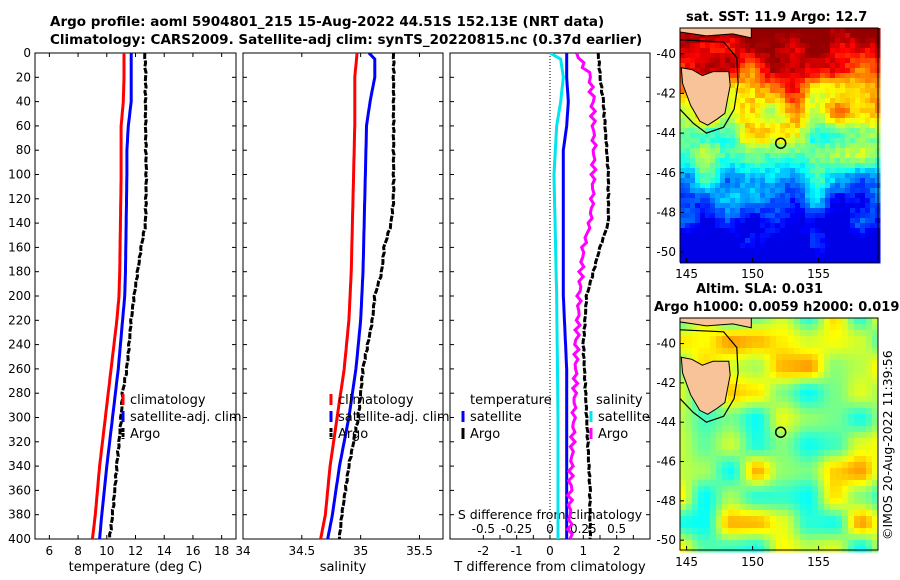 The height and width of the screenshot is (580, 900). I want to click on s-tick-label: 0.25, so click(583, 529).